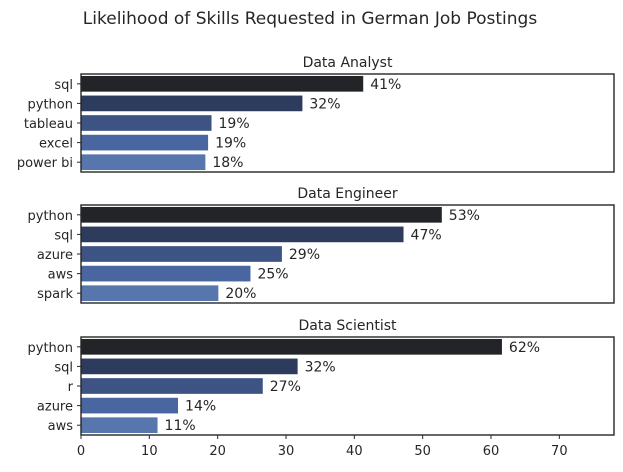  What do you see at coordinates (240, 294) in the screenshot?
I see `data-label: 20%` at bounding box center [240, 294].